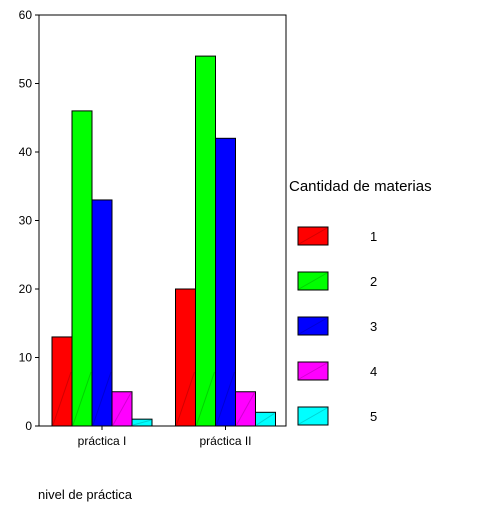 The width and height of the screenshot is (483, 509). Describe the element at coordinates (26, 152) in the screenshot. I see `y-tick-label: 40` at that location.